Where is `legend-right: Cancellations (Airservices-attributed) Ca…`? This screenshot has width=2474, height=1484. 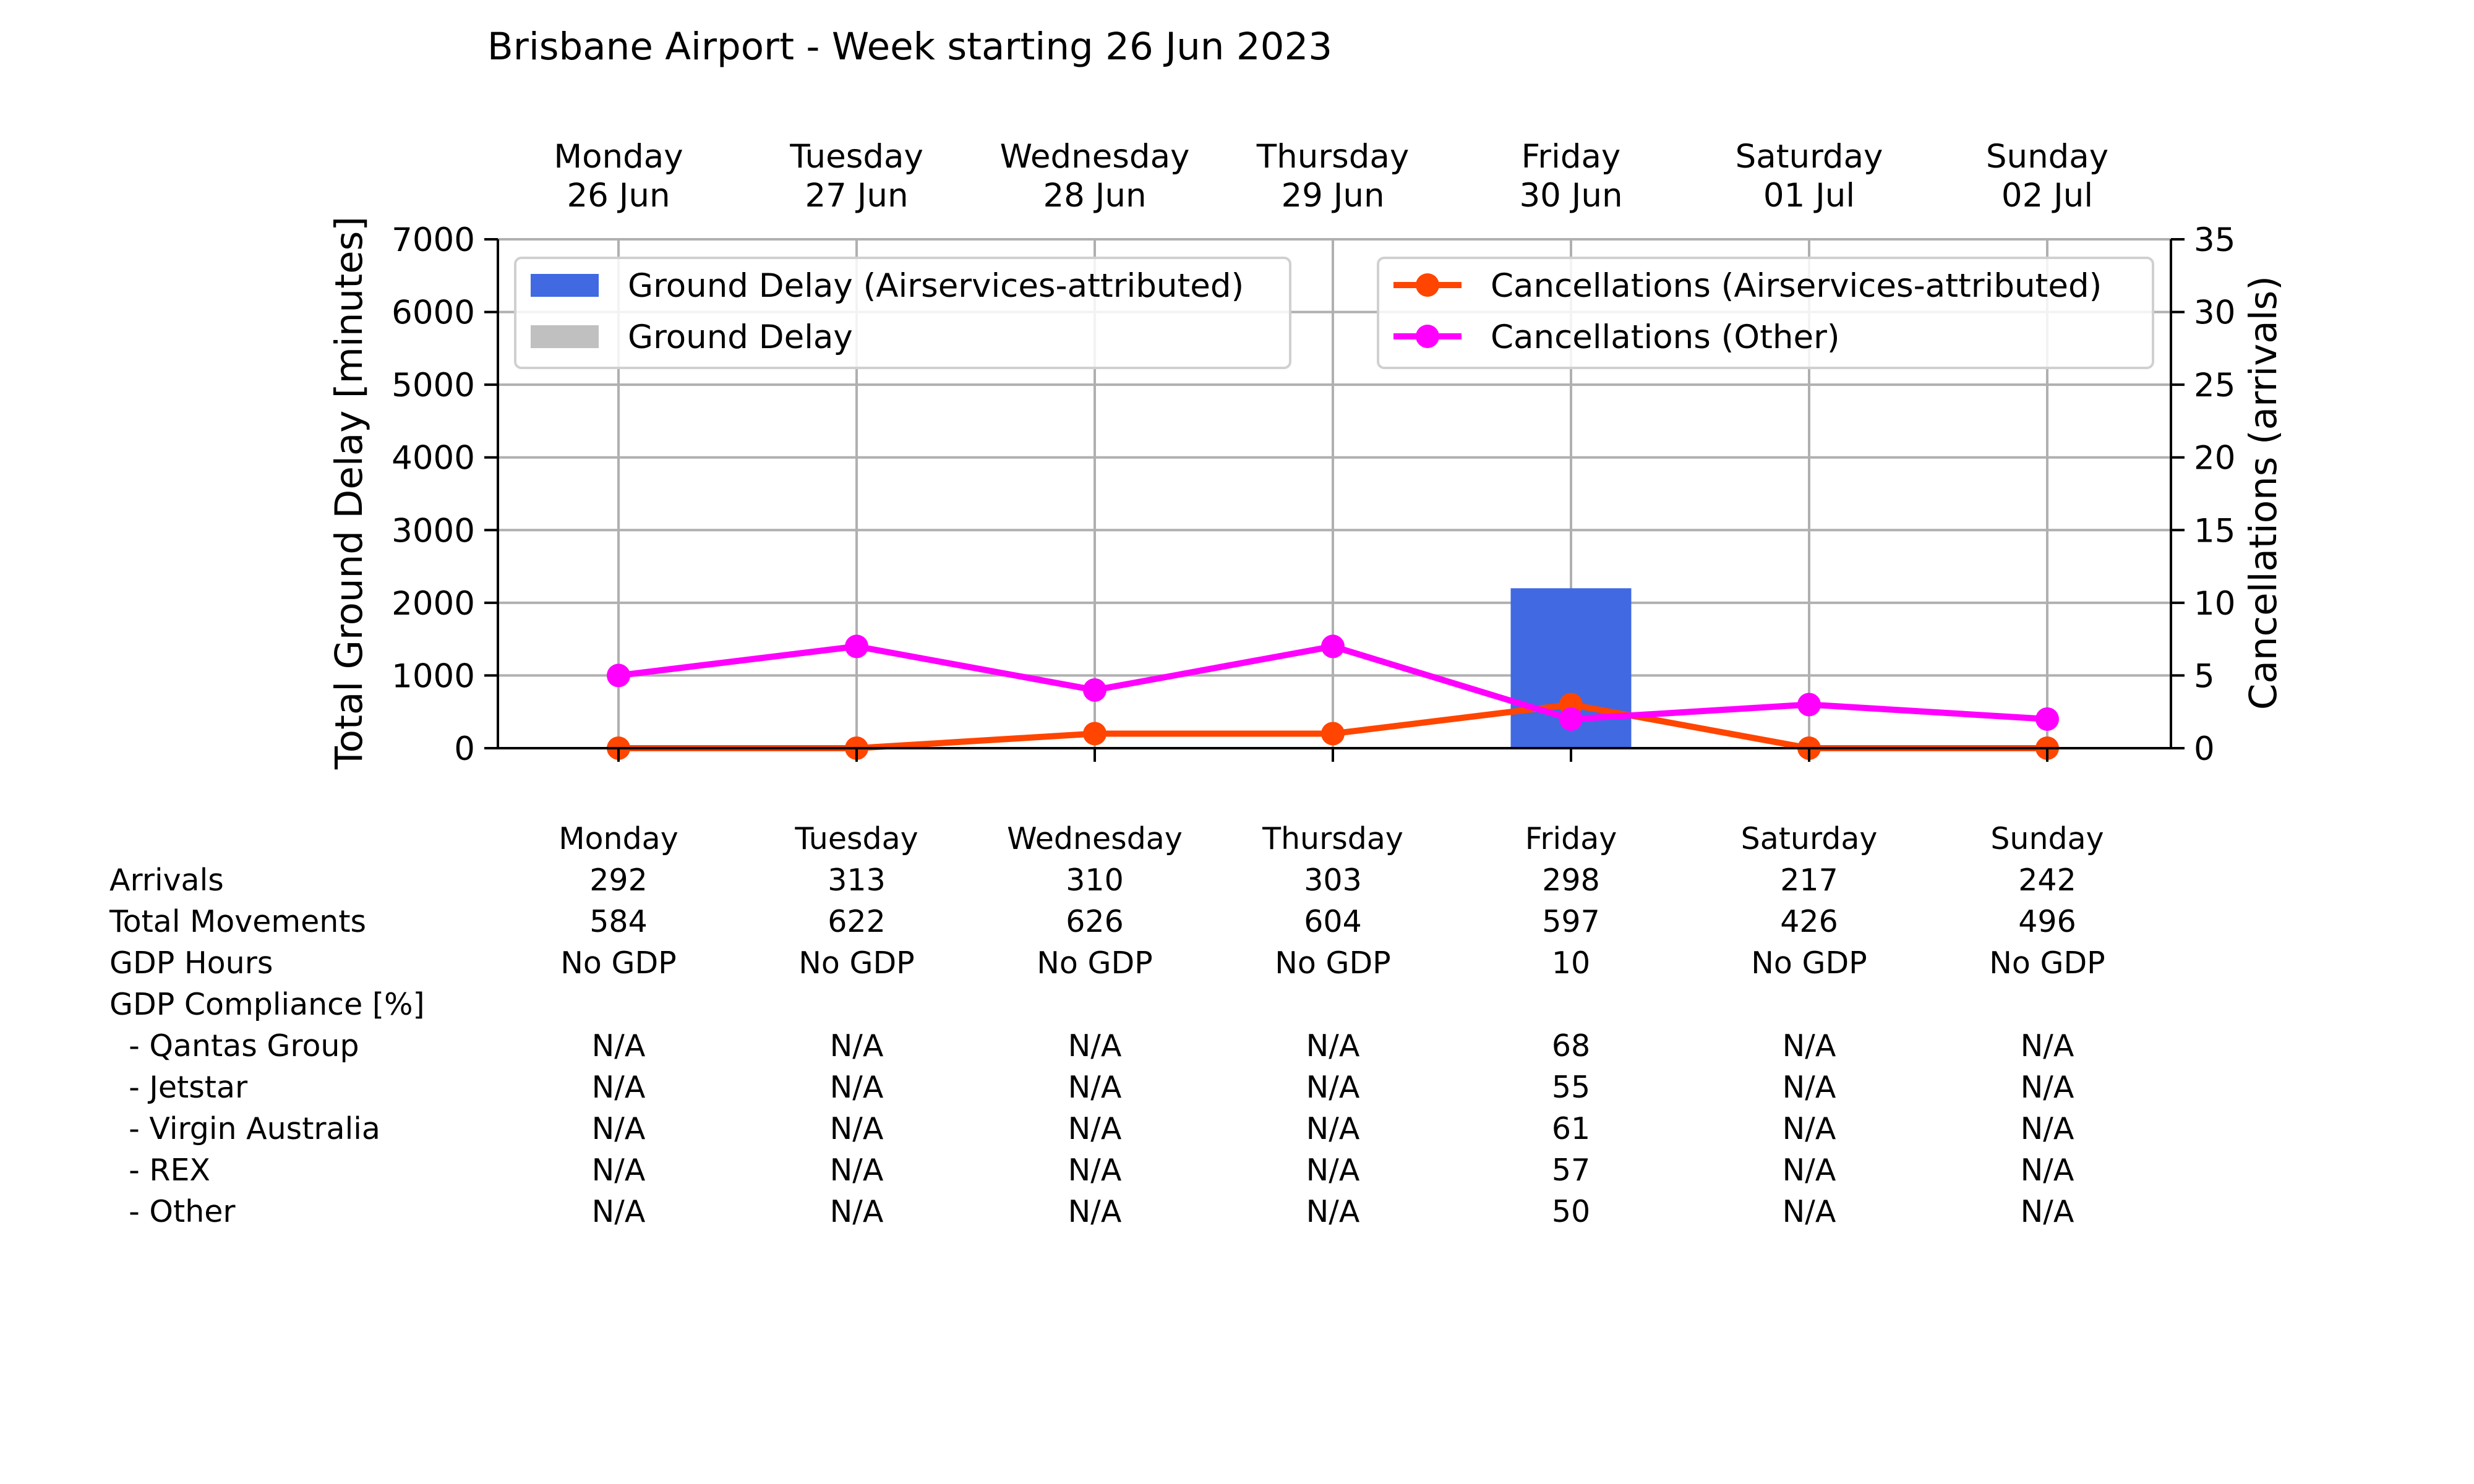 legend-right: Cancellations (Airservices-attributed) Ca… is located at coordinates (1765, 313).